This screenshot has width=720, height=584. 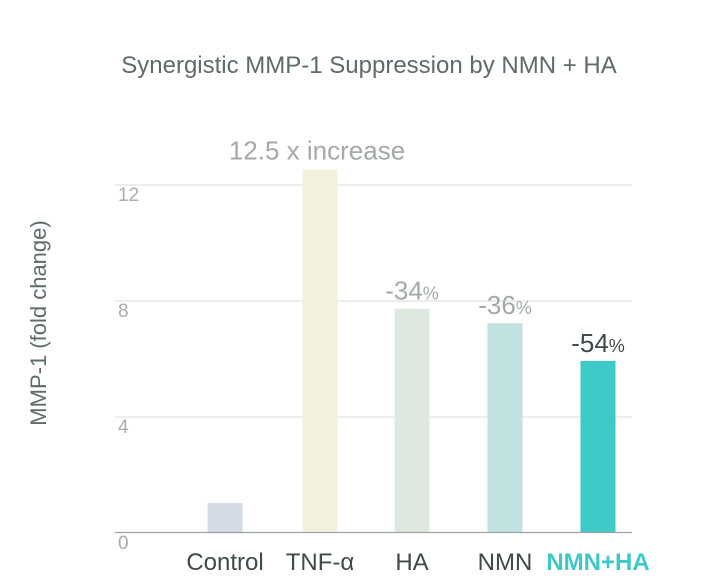 What do you see at coordinates (320, 350) in the screenshot?
I see `bar-tnf-` at bounding box center [320, 350].